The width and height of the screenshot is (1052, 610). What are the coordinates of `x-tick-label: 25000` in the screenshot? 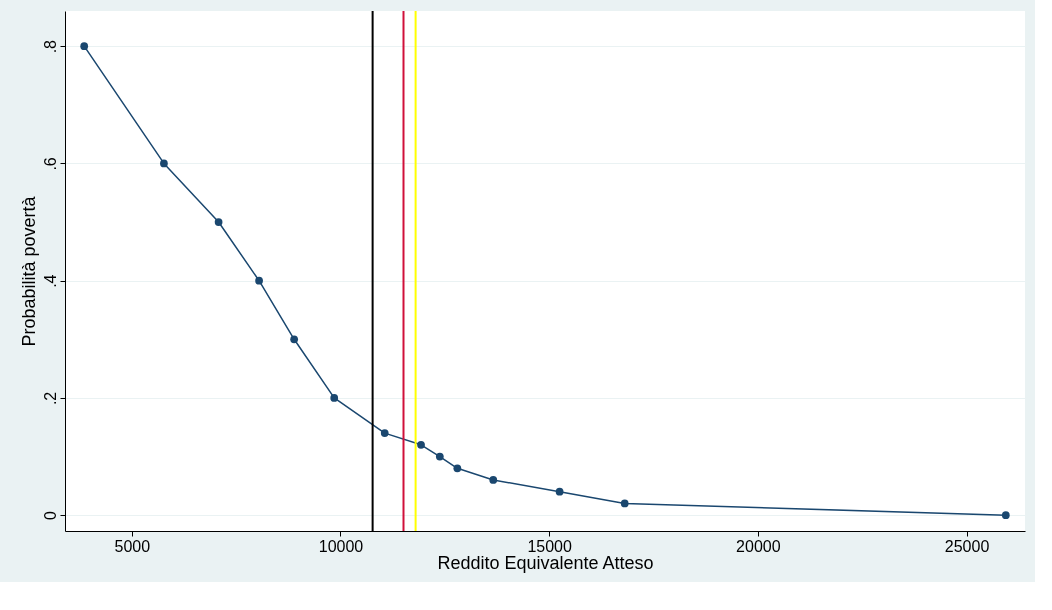 It's located at (967, 546).